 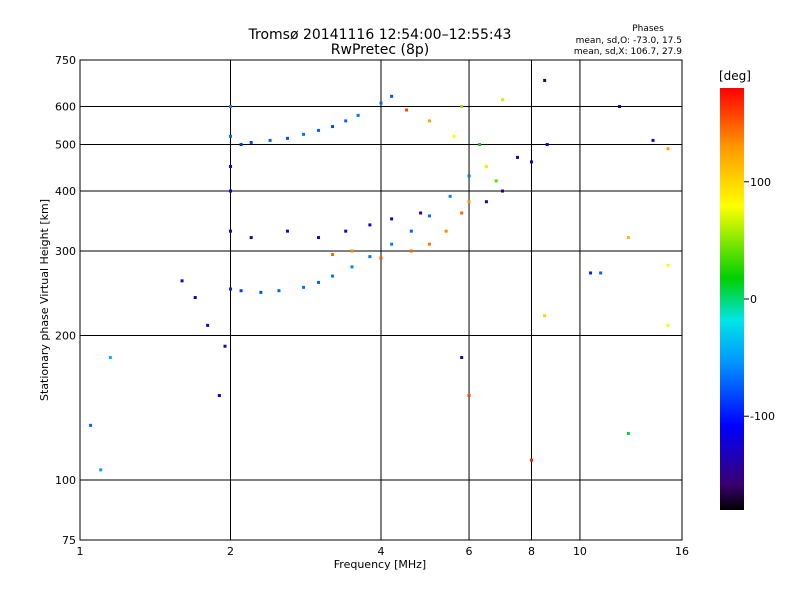 I want to click on colorbar-tick-label: 0, so click(x=753, y=299).